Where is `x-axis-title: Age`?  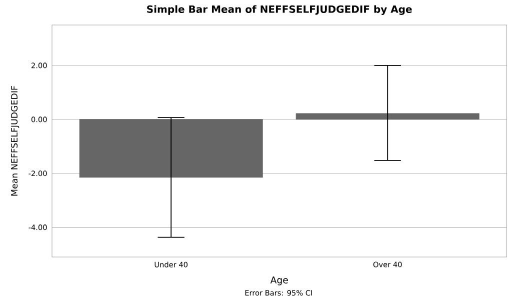
x-axis-title: Age is located at coordinates (279, 281).